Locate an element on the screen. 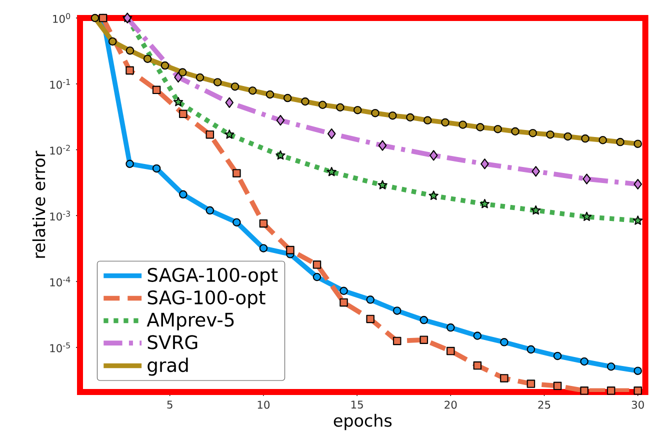  y-tick-label: 10$^{-2}$ is located at coordinates (60, 149).